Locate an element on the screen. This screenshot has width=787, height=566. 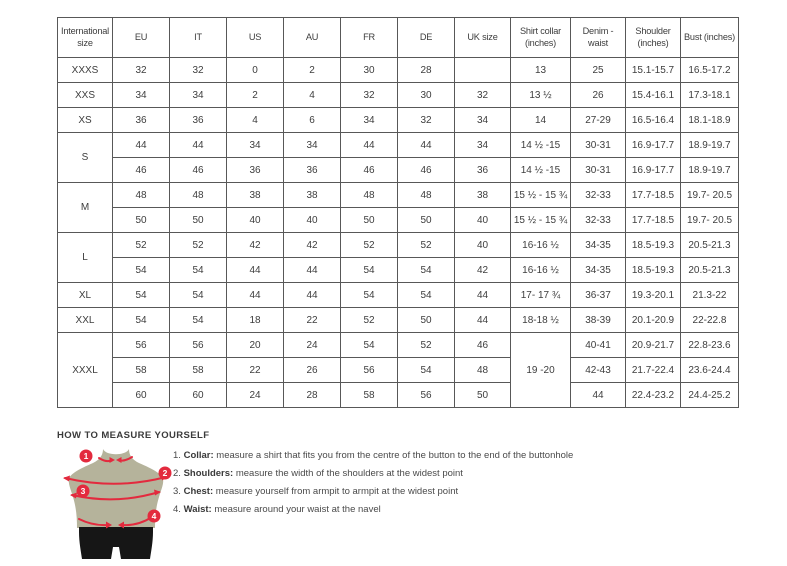
table-cell: 21.7-22.4 is located at coordinates (653, 370).